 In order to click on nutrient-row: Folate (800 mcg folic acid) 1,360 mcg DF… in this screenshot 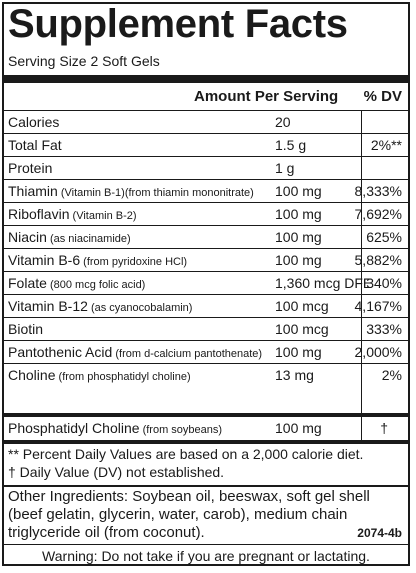, I will do `click(206, 282)`.